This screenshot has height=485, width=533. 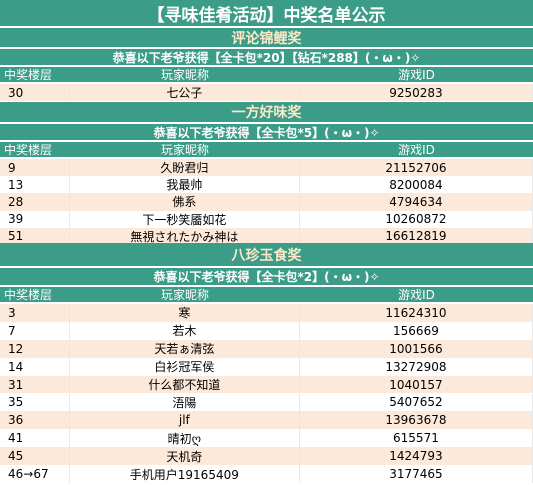 I want to click on section-title: 八珍玉食奖, so click(x=266, y=255).